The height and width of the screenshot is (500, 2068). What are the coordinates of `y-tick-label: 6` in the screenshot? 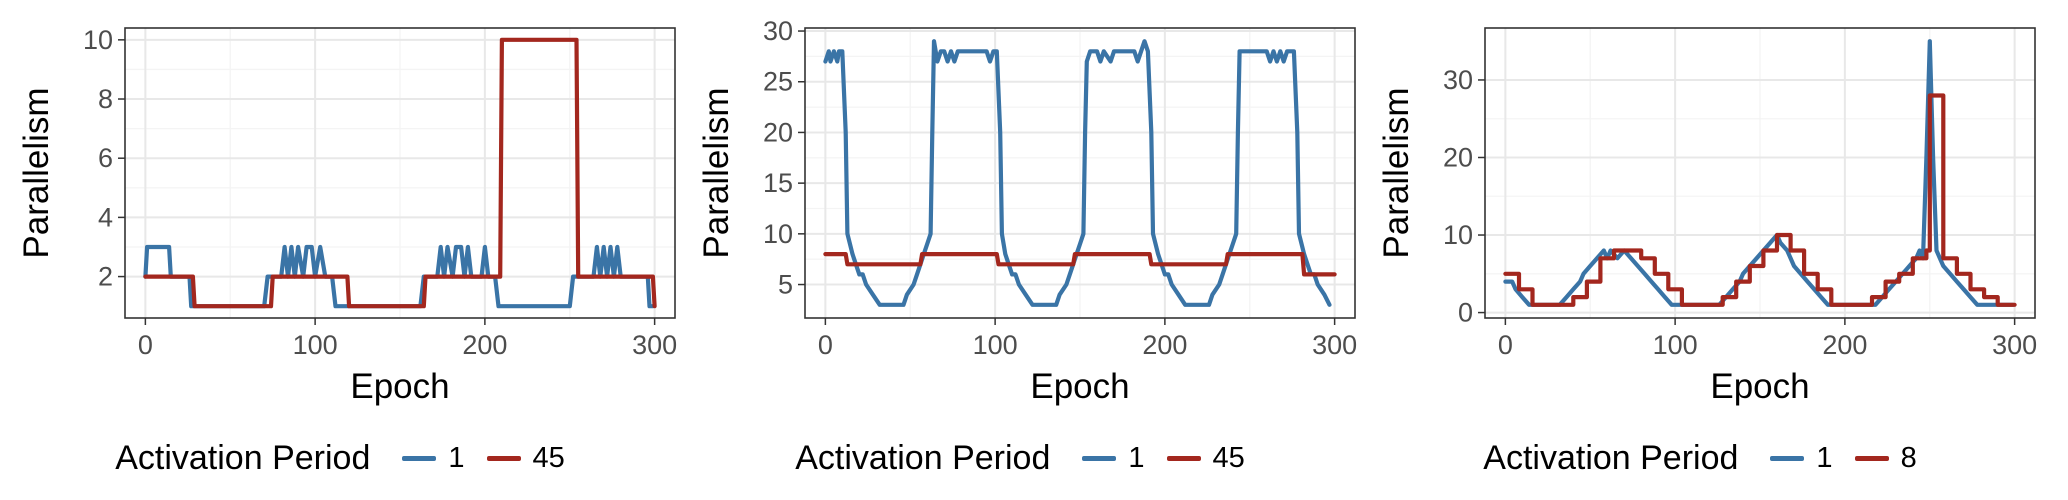 It's located at (105, 158).